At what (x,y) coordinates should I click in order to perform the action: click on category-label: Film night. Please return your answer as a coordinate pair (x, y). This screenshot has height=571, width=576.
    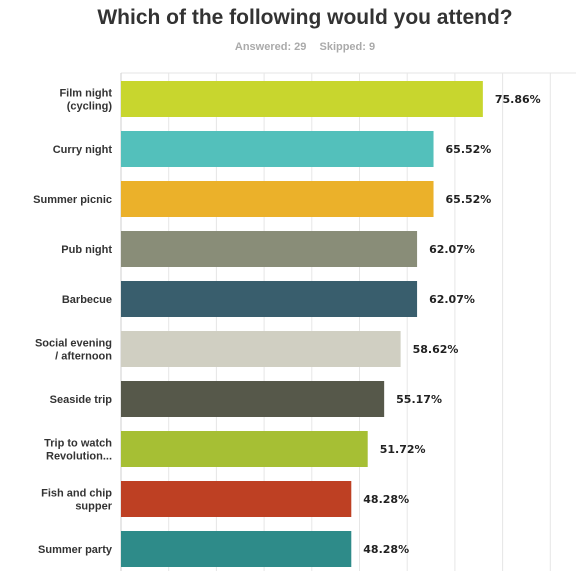
    Looking at the image, I should click on (85, 94).